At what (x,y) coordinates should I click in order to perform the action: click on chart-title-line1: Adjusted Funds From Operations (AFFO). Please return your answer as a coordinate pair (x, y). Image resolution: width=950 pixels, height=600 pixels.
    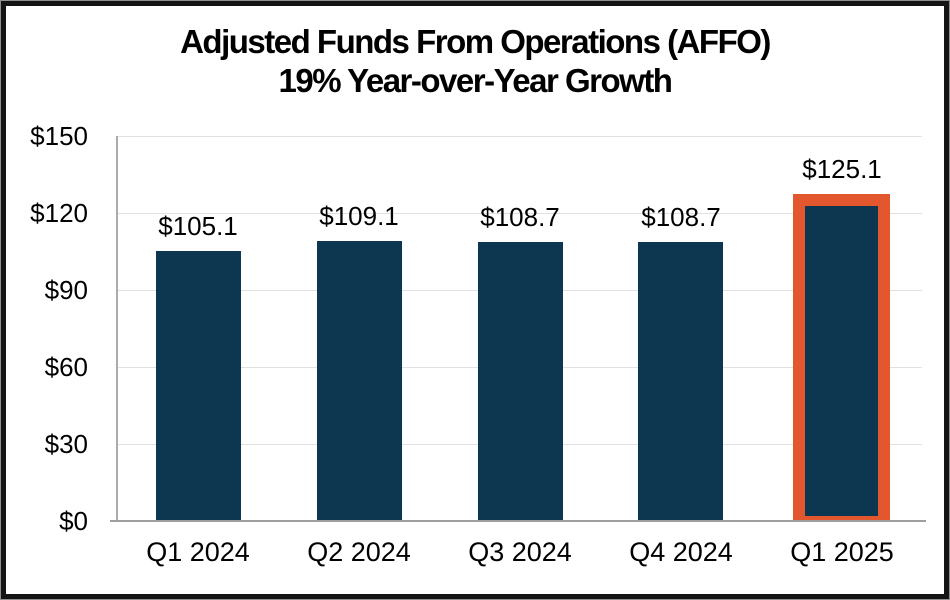
    Looking at the image, I should click on (475, 41).